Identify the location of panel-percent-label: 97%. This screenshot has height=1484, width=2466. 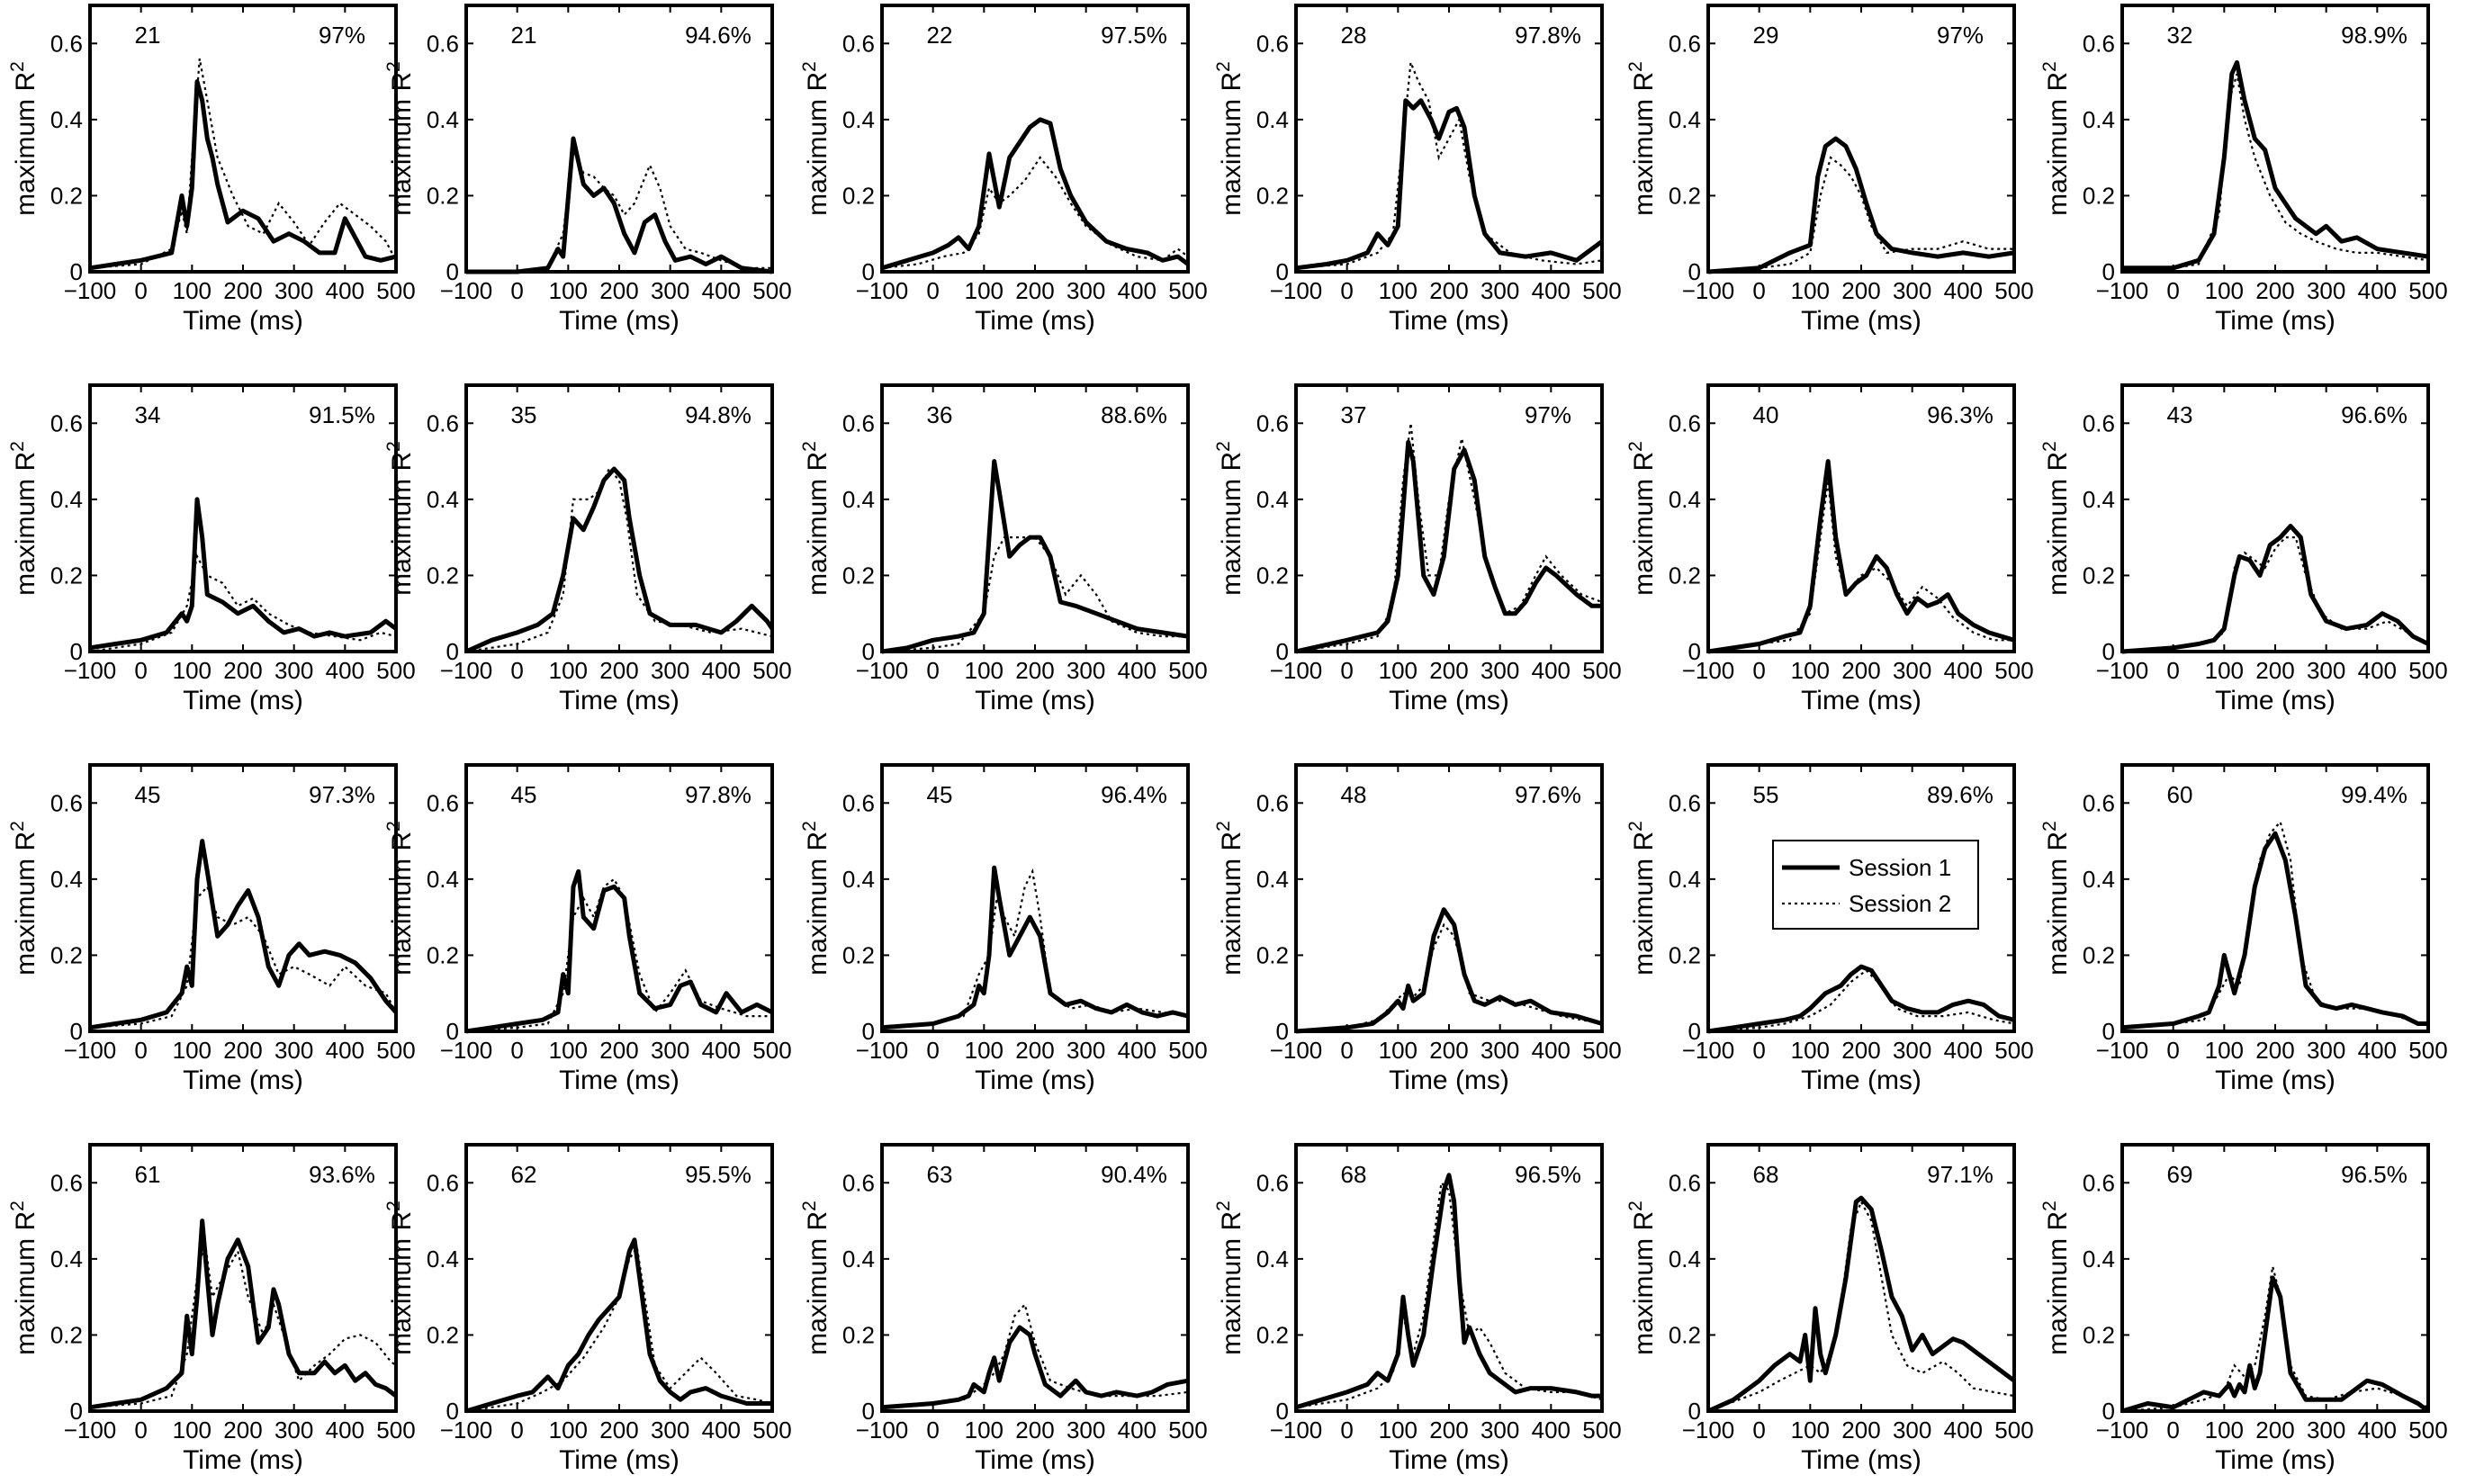
(342, 35).